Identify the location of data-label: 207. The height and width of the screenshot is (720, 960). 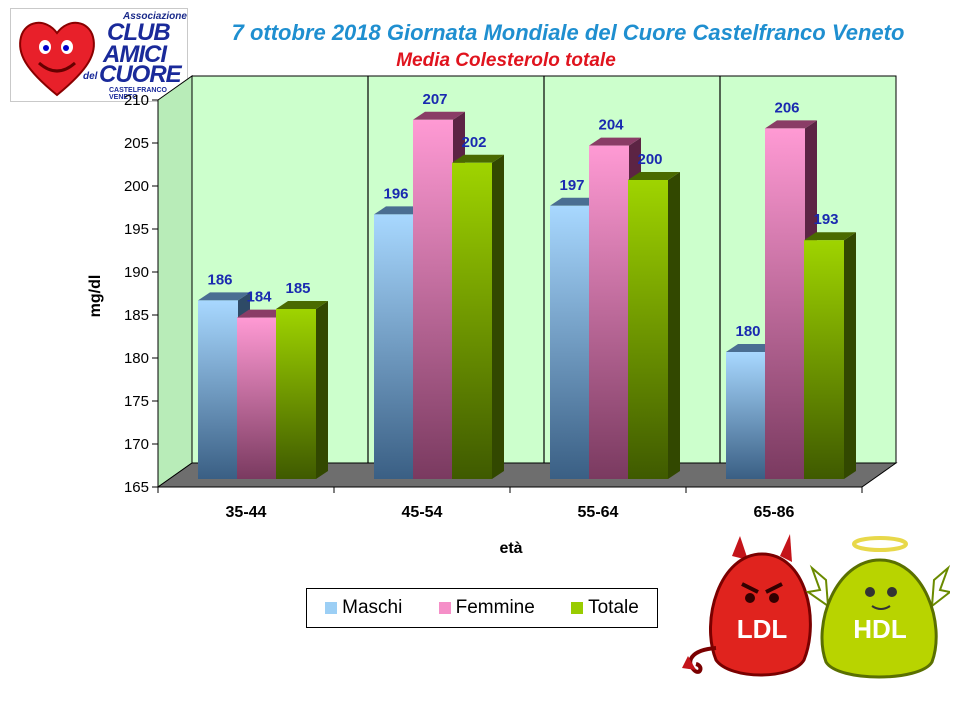
(434, 99).